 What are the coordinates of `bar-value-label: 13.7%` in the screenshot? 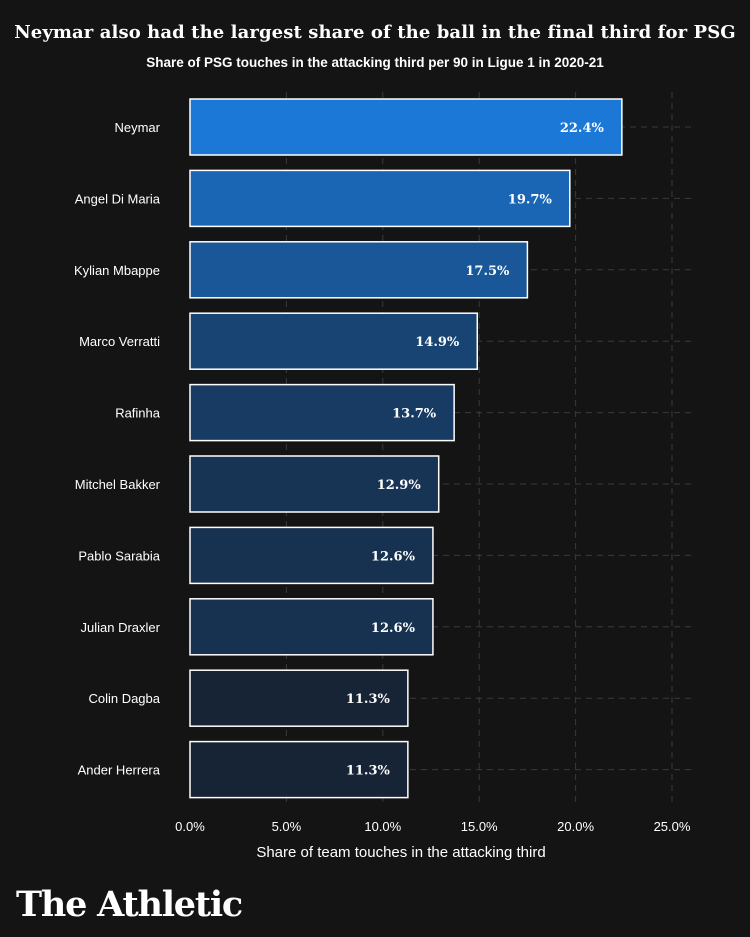 It's located at (414, 414).